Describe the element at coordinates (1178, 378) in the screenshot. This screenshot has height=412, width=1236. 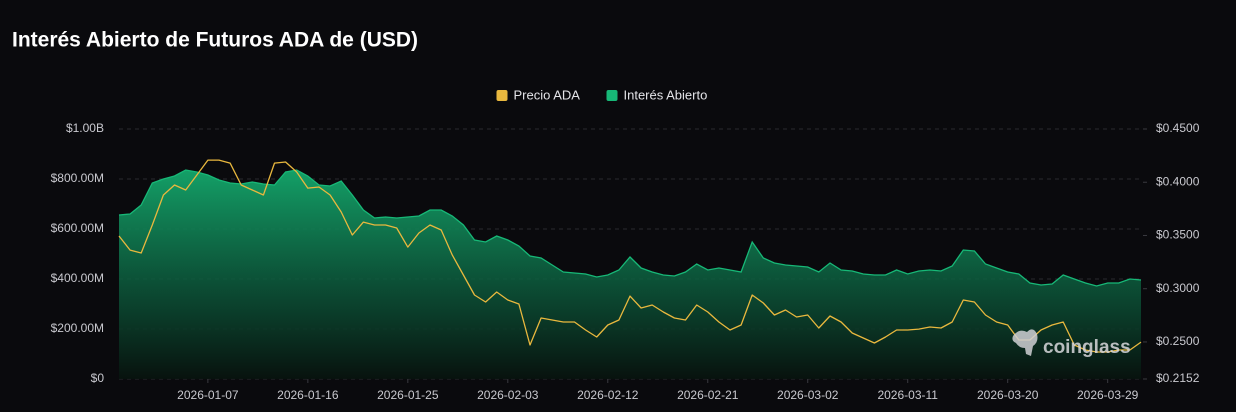
I see `y2-tick-label: $0.2152` at that location.